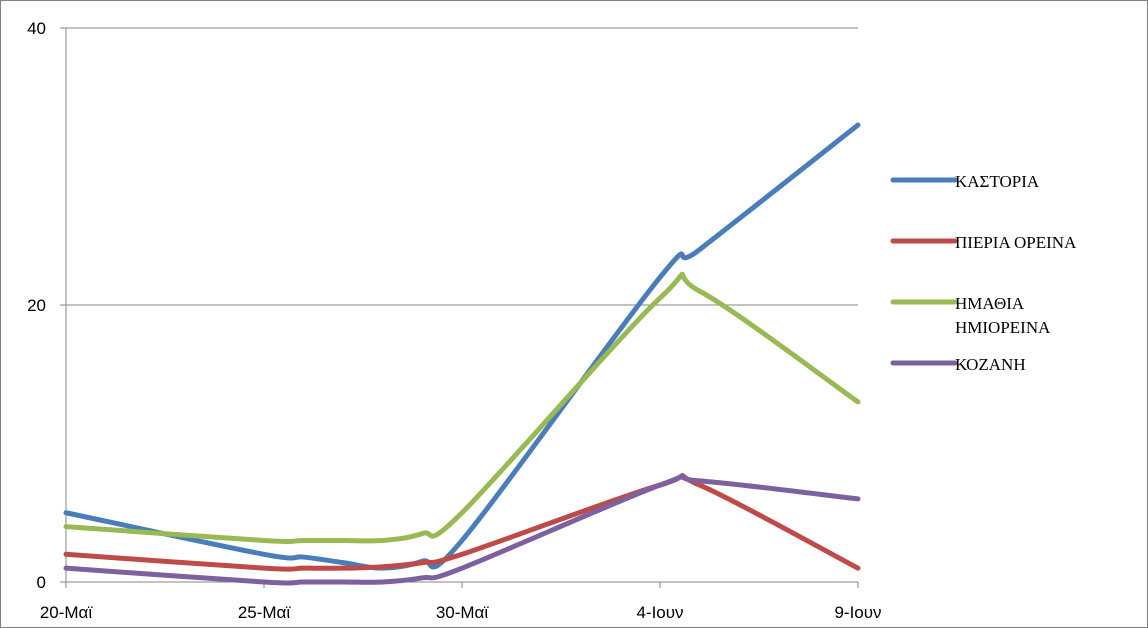 The width and height of the screenshot is (1148, 628). I want to click on y-tick-label-20: 20, so click(36, 305).